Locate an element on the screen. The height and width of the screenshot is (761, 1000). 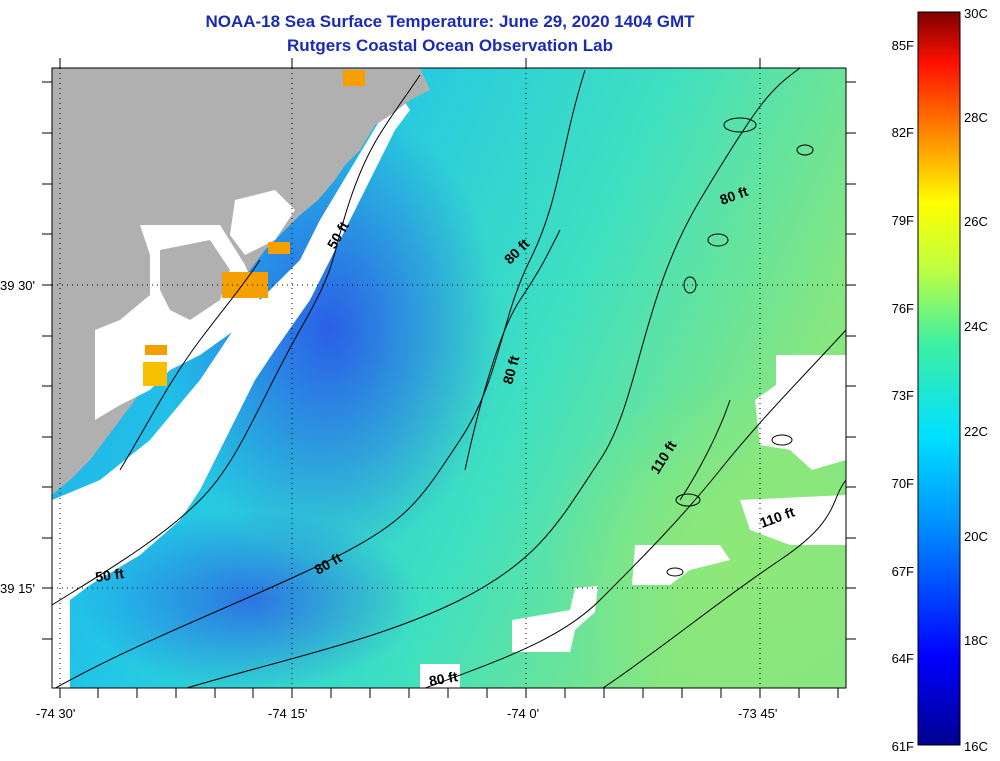
colorbar-c-label: 24C is located at coordinates (976, 326).